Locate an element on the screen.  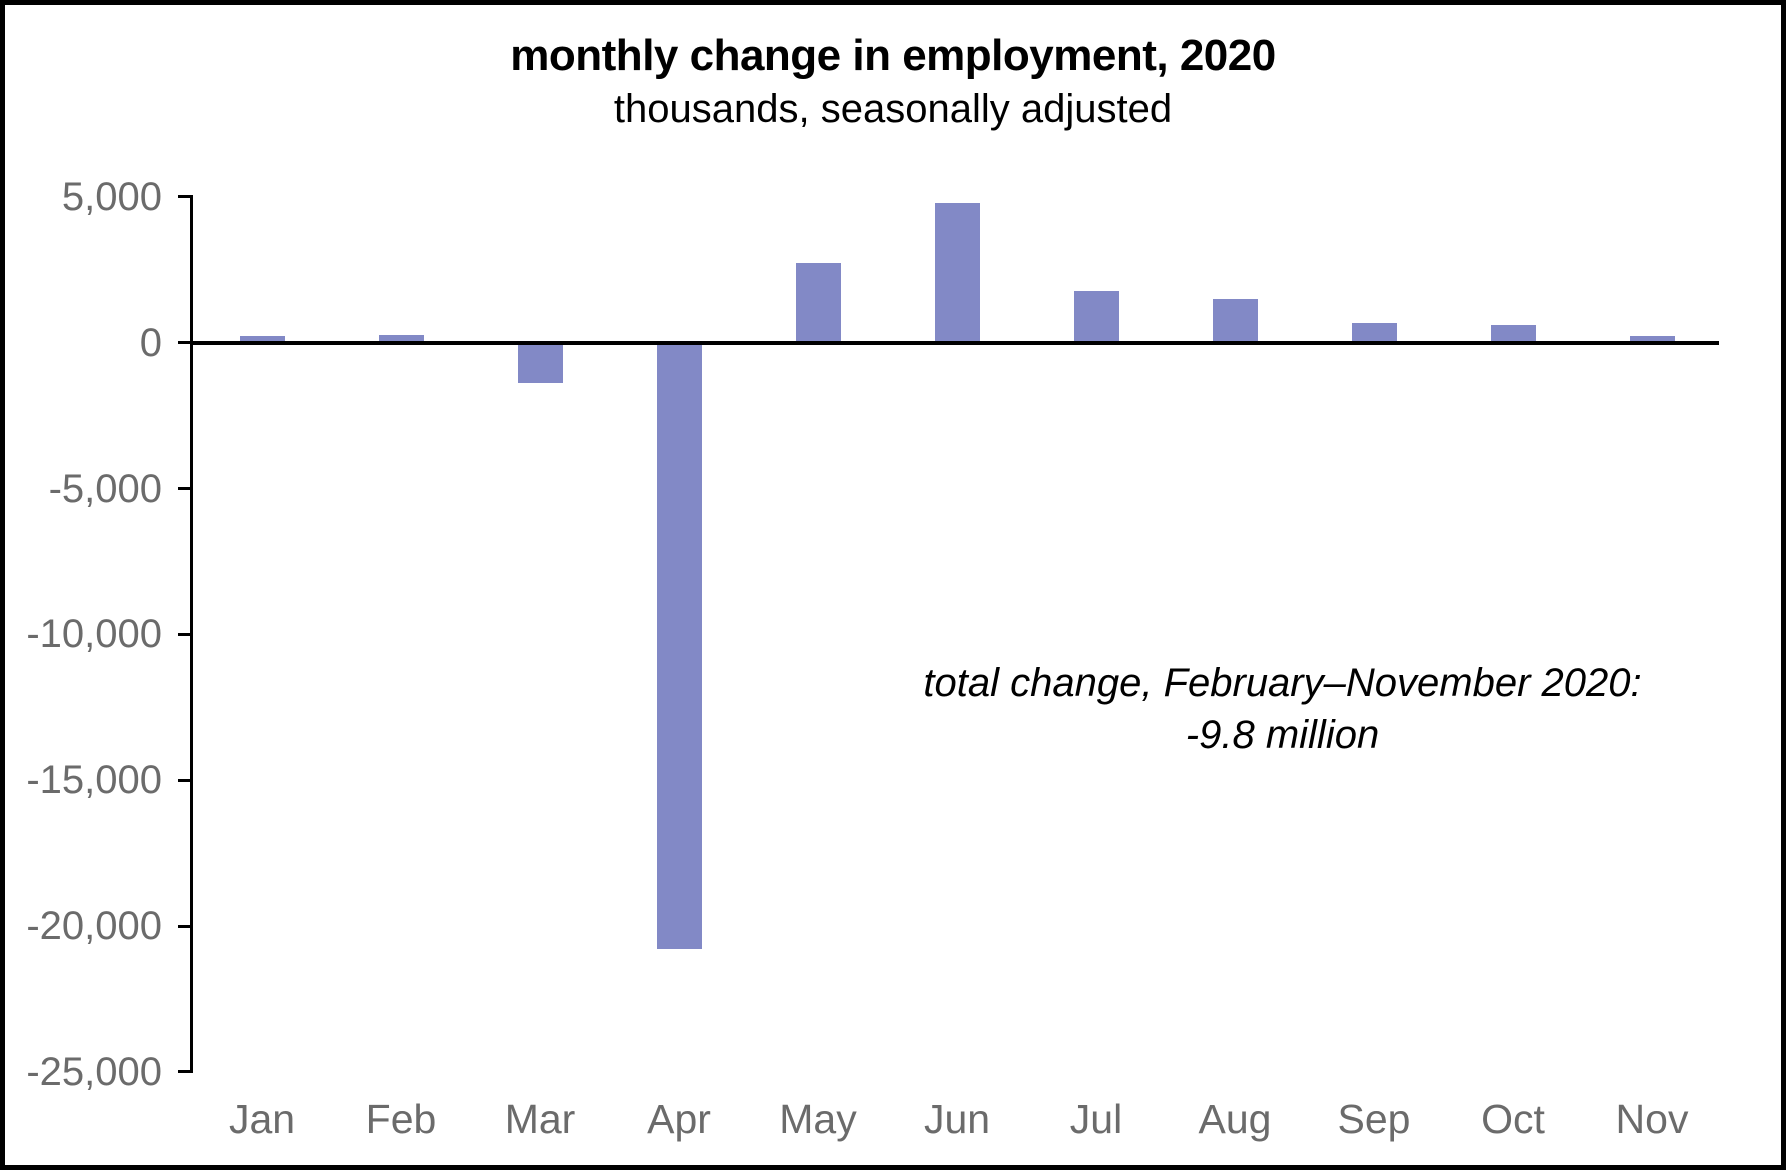
x-tick-label-aug: Aug is located at coordinates (1235, 1119).